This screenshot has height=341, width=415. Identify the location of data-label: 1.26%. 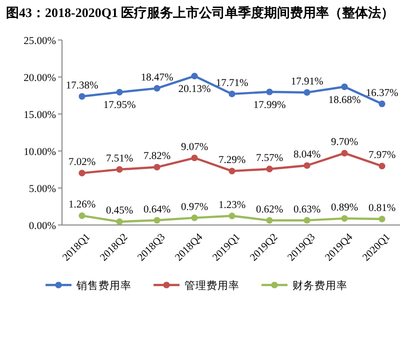
(82, 205).